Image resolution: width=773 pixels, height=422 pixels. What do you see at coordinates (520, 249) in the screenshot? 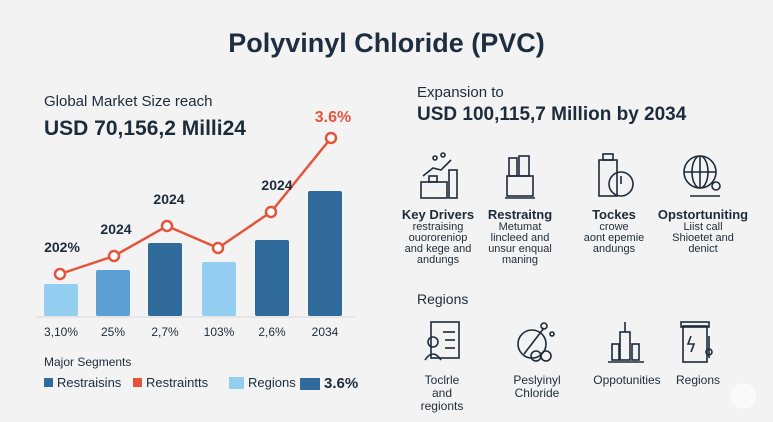
I see `driver-text: unsur enqual` at bounding box center [520, 249].